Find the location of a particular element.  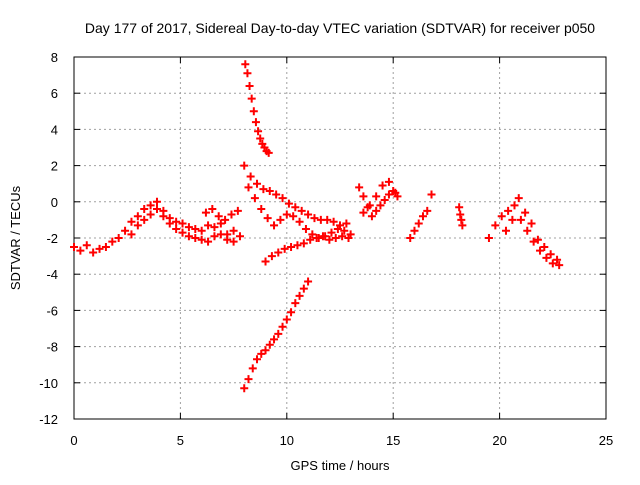

y-tick-labels: -12 -10 -8 -6 -4 -2 0 2 4 6 8 is located at coordinates (48, 238).